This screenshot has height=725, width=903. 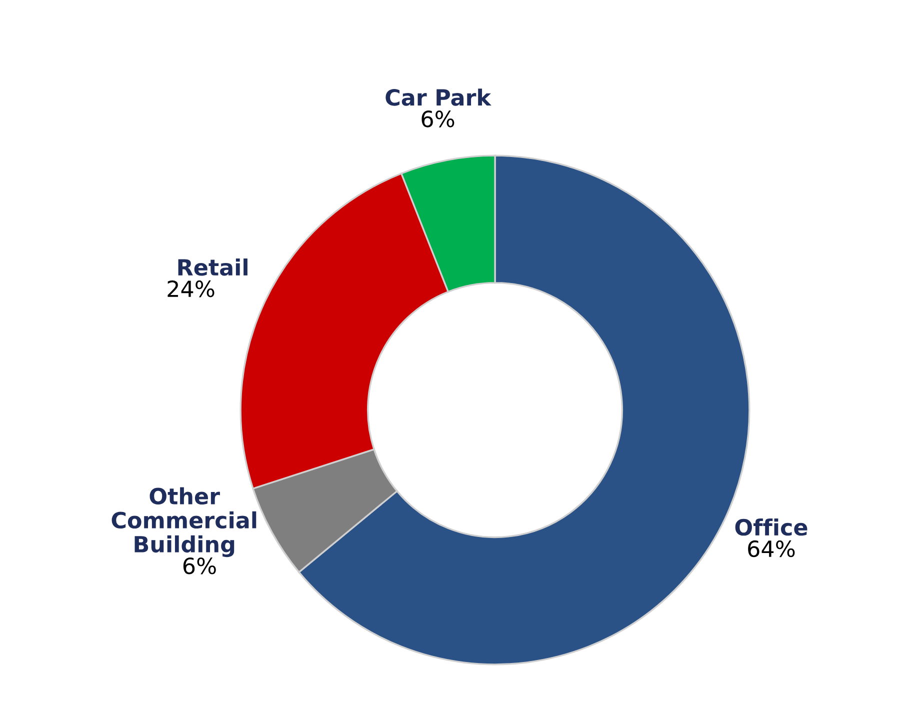 What do you see at coordinates (191, 289) in the screenshot?
I see `data-label: 24%` at bounding box center [191, 289].